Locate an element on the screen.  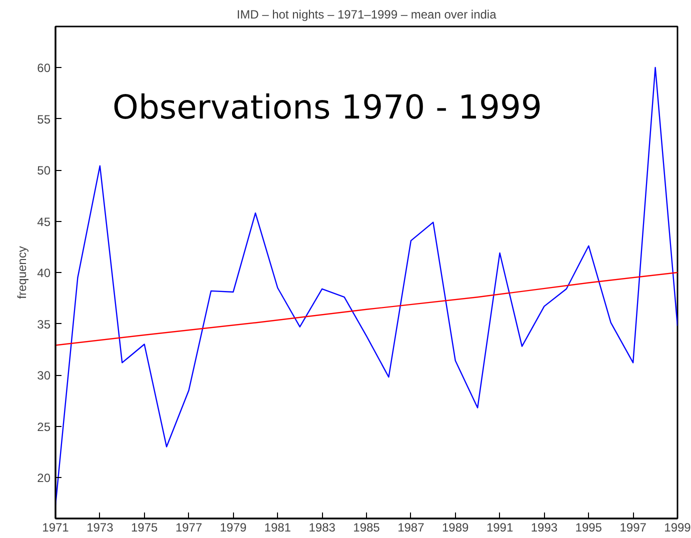
x-tick-label: 1979 is located at coordinates (233, 527).